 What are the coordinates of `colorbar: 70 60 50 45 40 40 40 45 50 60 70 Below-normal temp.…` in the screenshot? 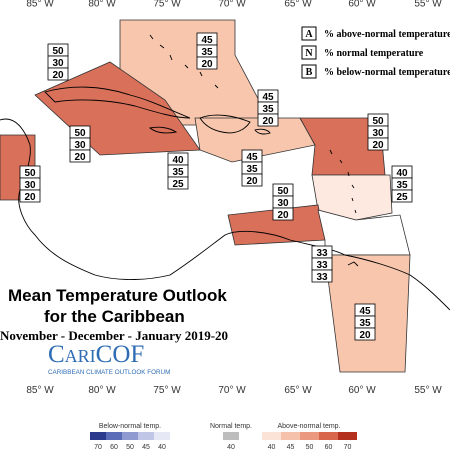 It's located at (223, 436).